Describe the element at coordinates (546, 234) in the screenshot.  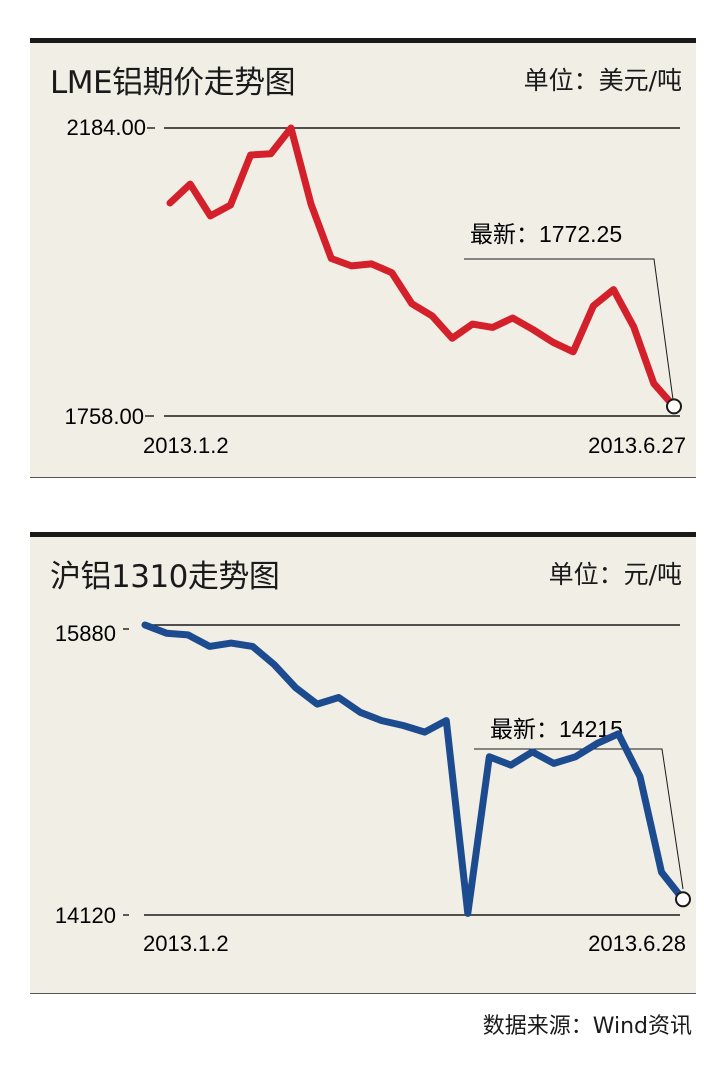
I see `latest-value-label: 最新：1772.25` at that location.